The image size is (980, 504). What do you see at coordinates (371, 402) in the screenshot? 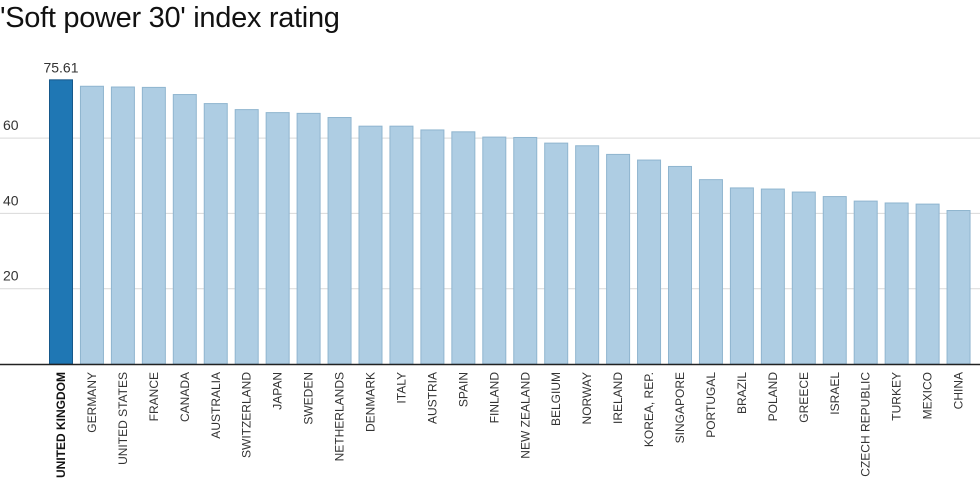
I see `x-tick-label: DENMARK` at bounding box center [371, 402].